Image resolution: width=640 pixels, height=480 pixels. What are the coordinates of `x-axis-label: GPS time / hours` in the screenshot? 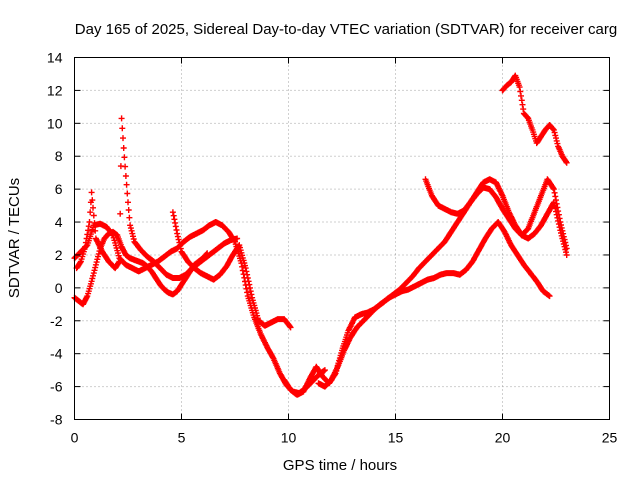 It's located at (340, 465).